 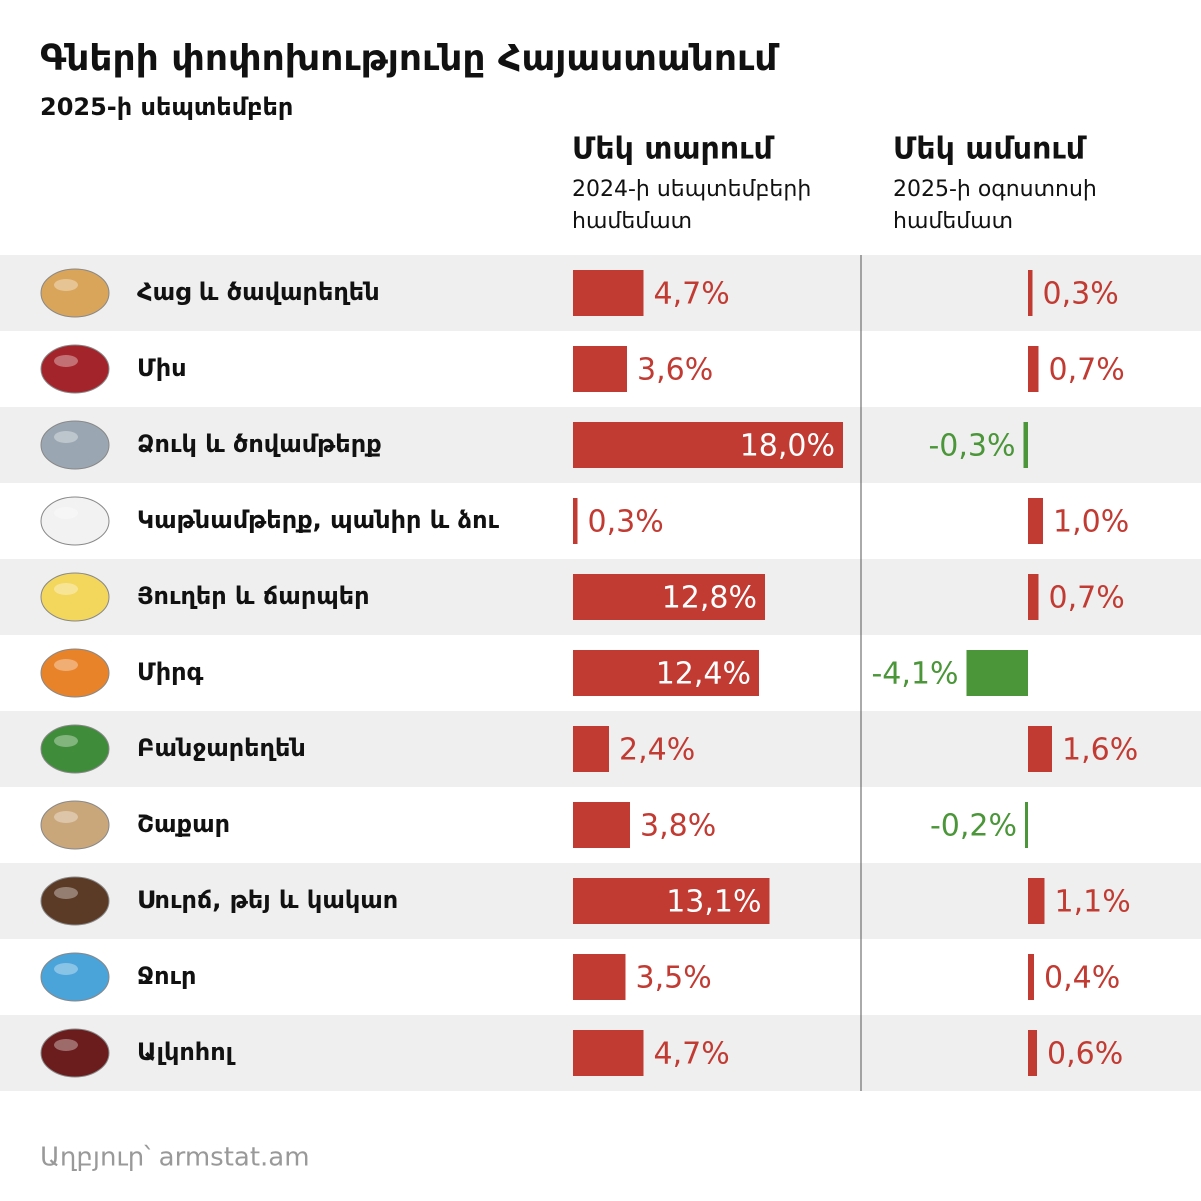 What do you see at coordinates (318, 520) in the screenshot?
I see `category-label: Կաթնամթերք, պանիր և ձու` at bounding box center [318, 520].